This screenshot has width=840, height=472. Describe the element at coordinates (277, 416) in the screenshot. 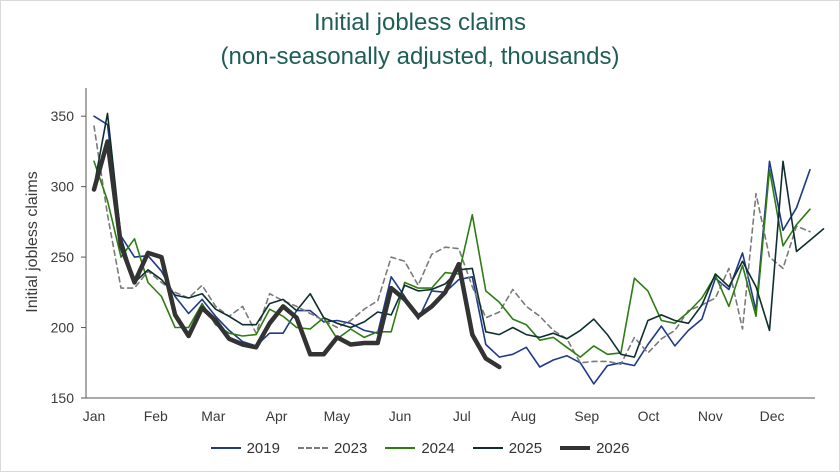

I see `x-tick-label: Apr` at that location.